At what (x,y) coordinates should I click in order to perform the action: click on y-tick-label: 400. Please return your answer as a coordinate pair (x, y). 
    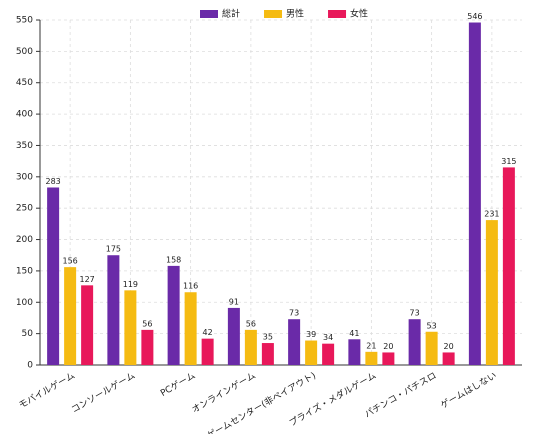
    Looking at the image, I should click on (24, 115).